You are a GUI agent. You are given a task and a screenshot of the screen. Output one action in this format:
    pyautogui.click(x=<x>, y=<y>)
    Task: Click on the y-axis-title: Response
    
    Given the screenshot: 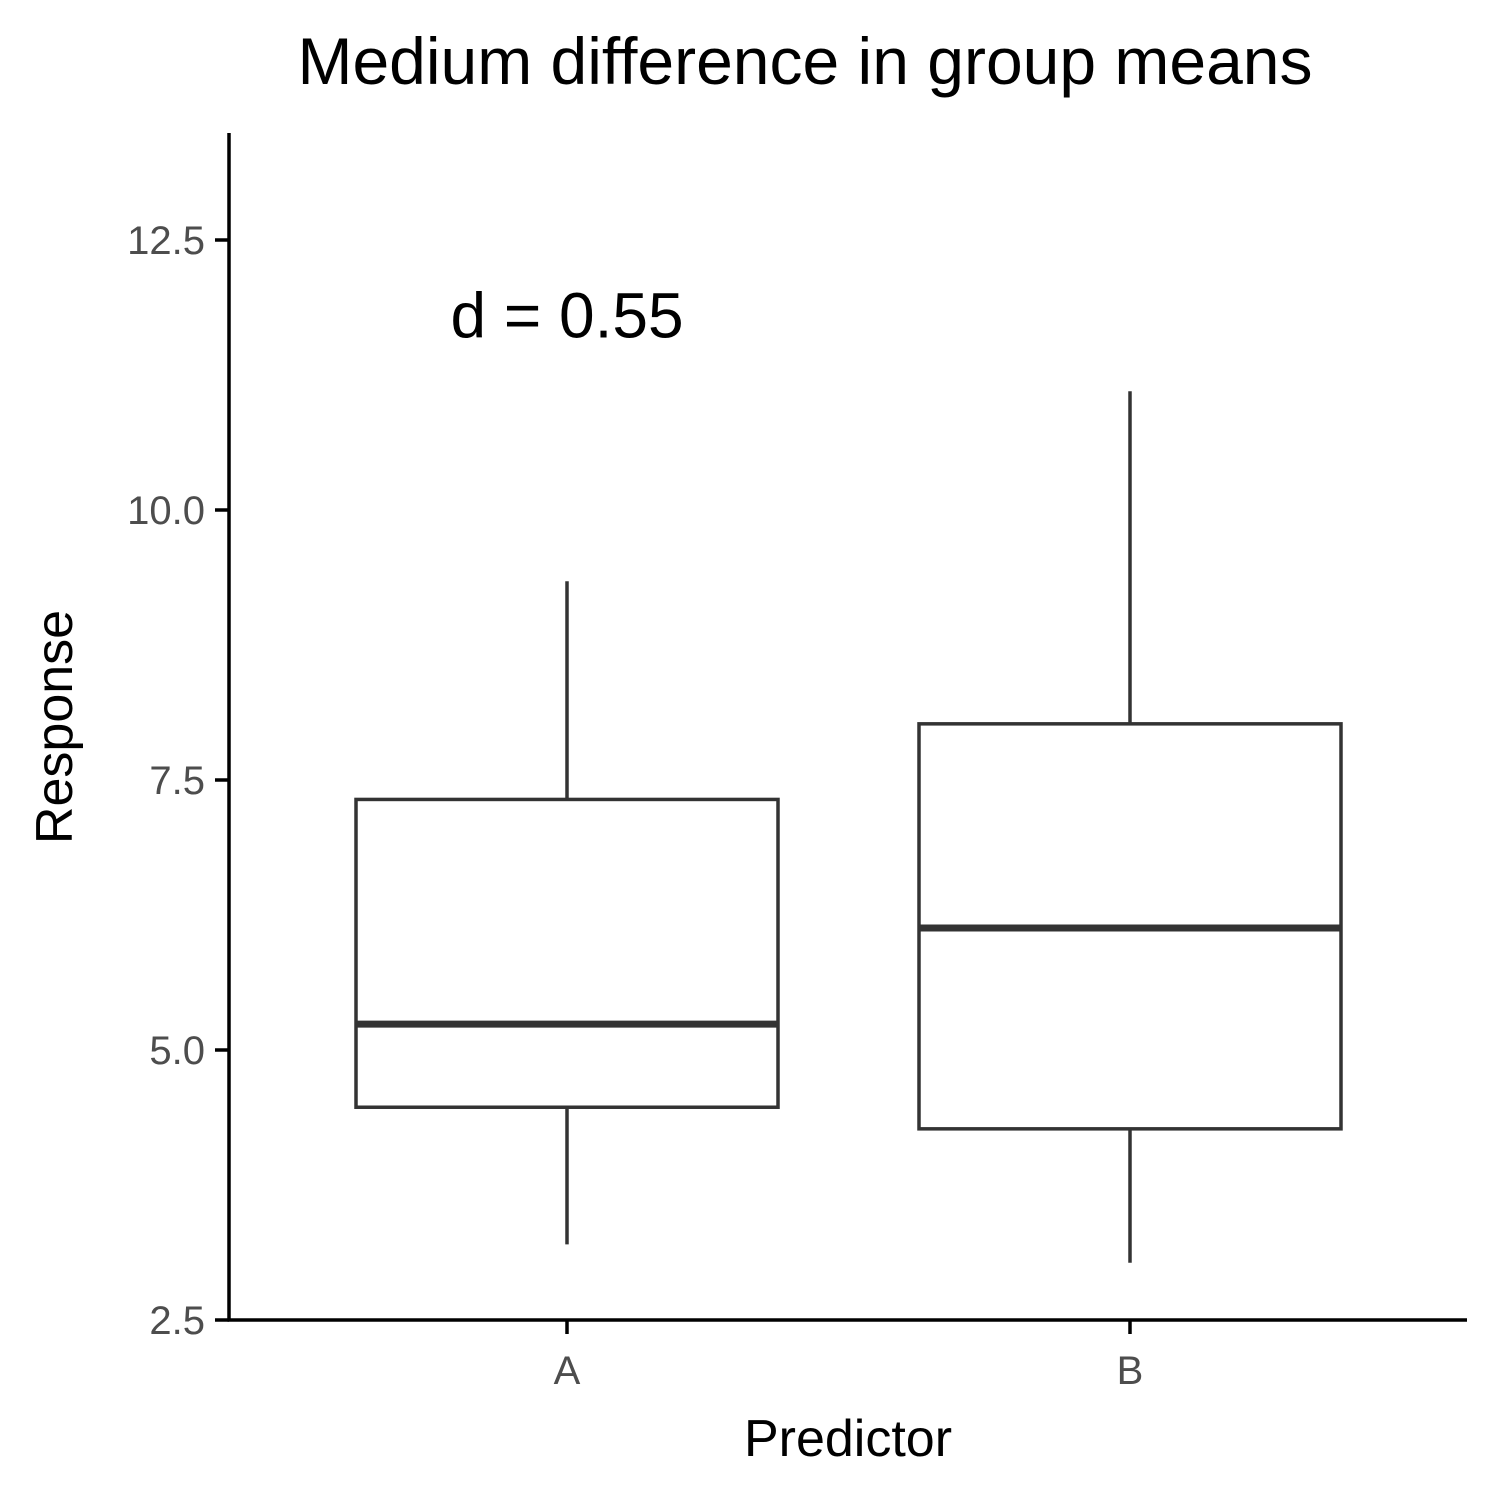 What is the action you would take?
    pyautogui.click(x=55, y=727)
    